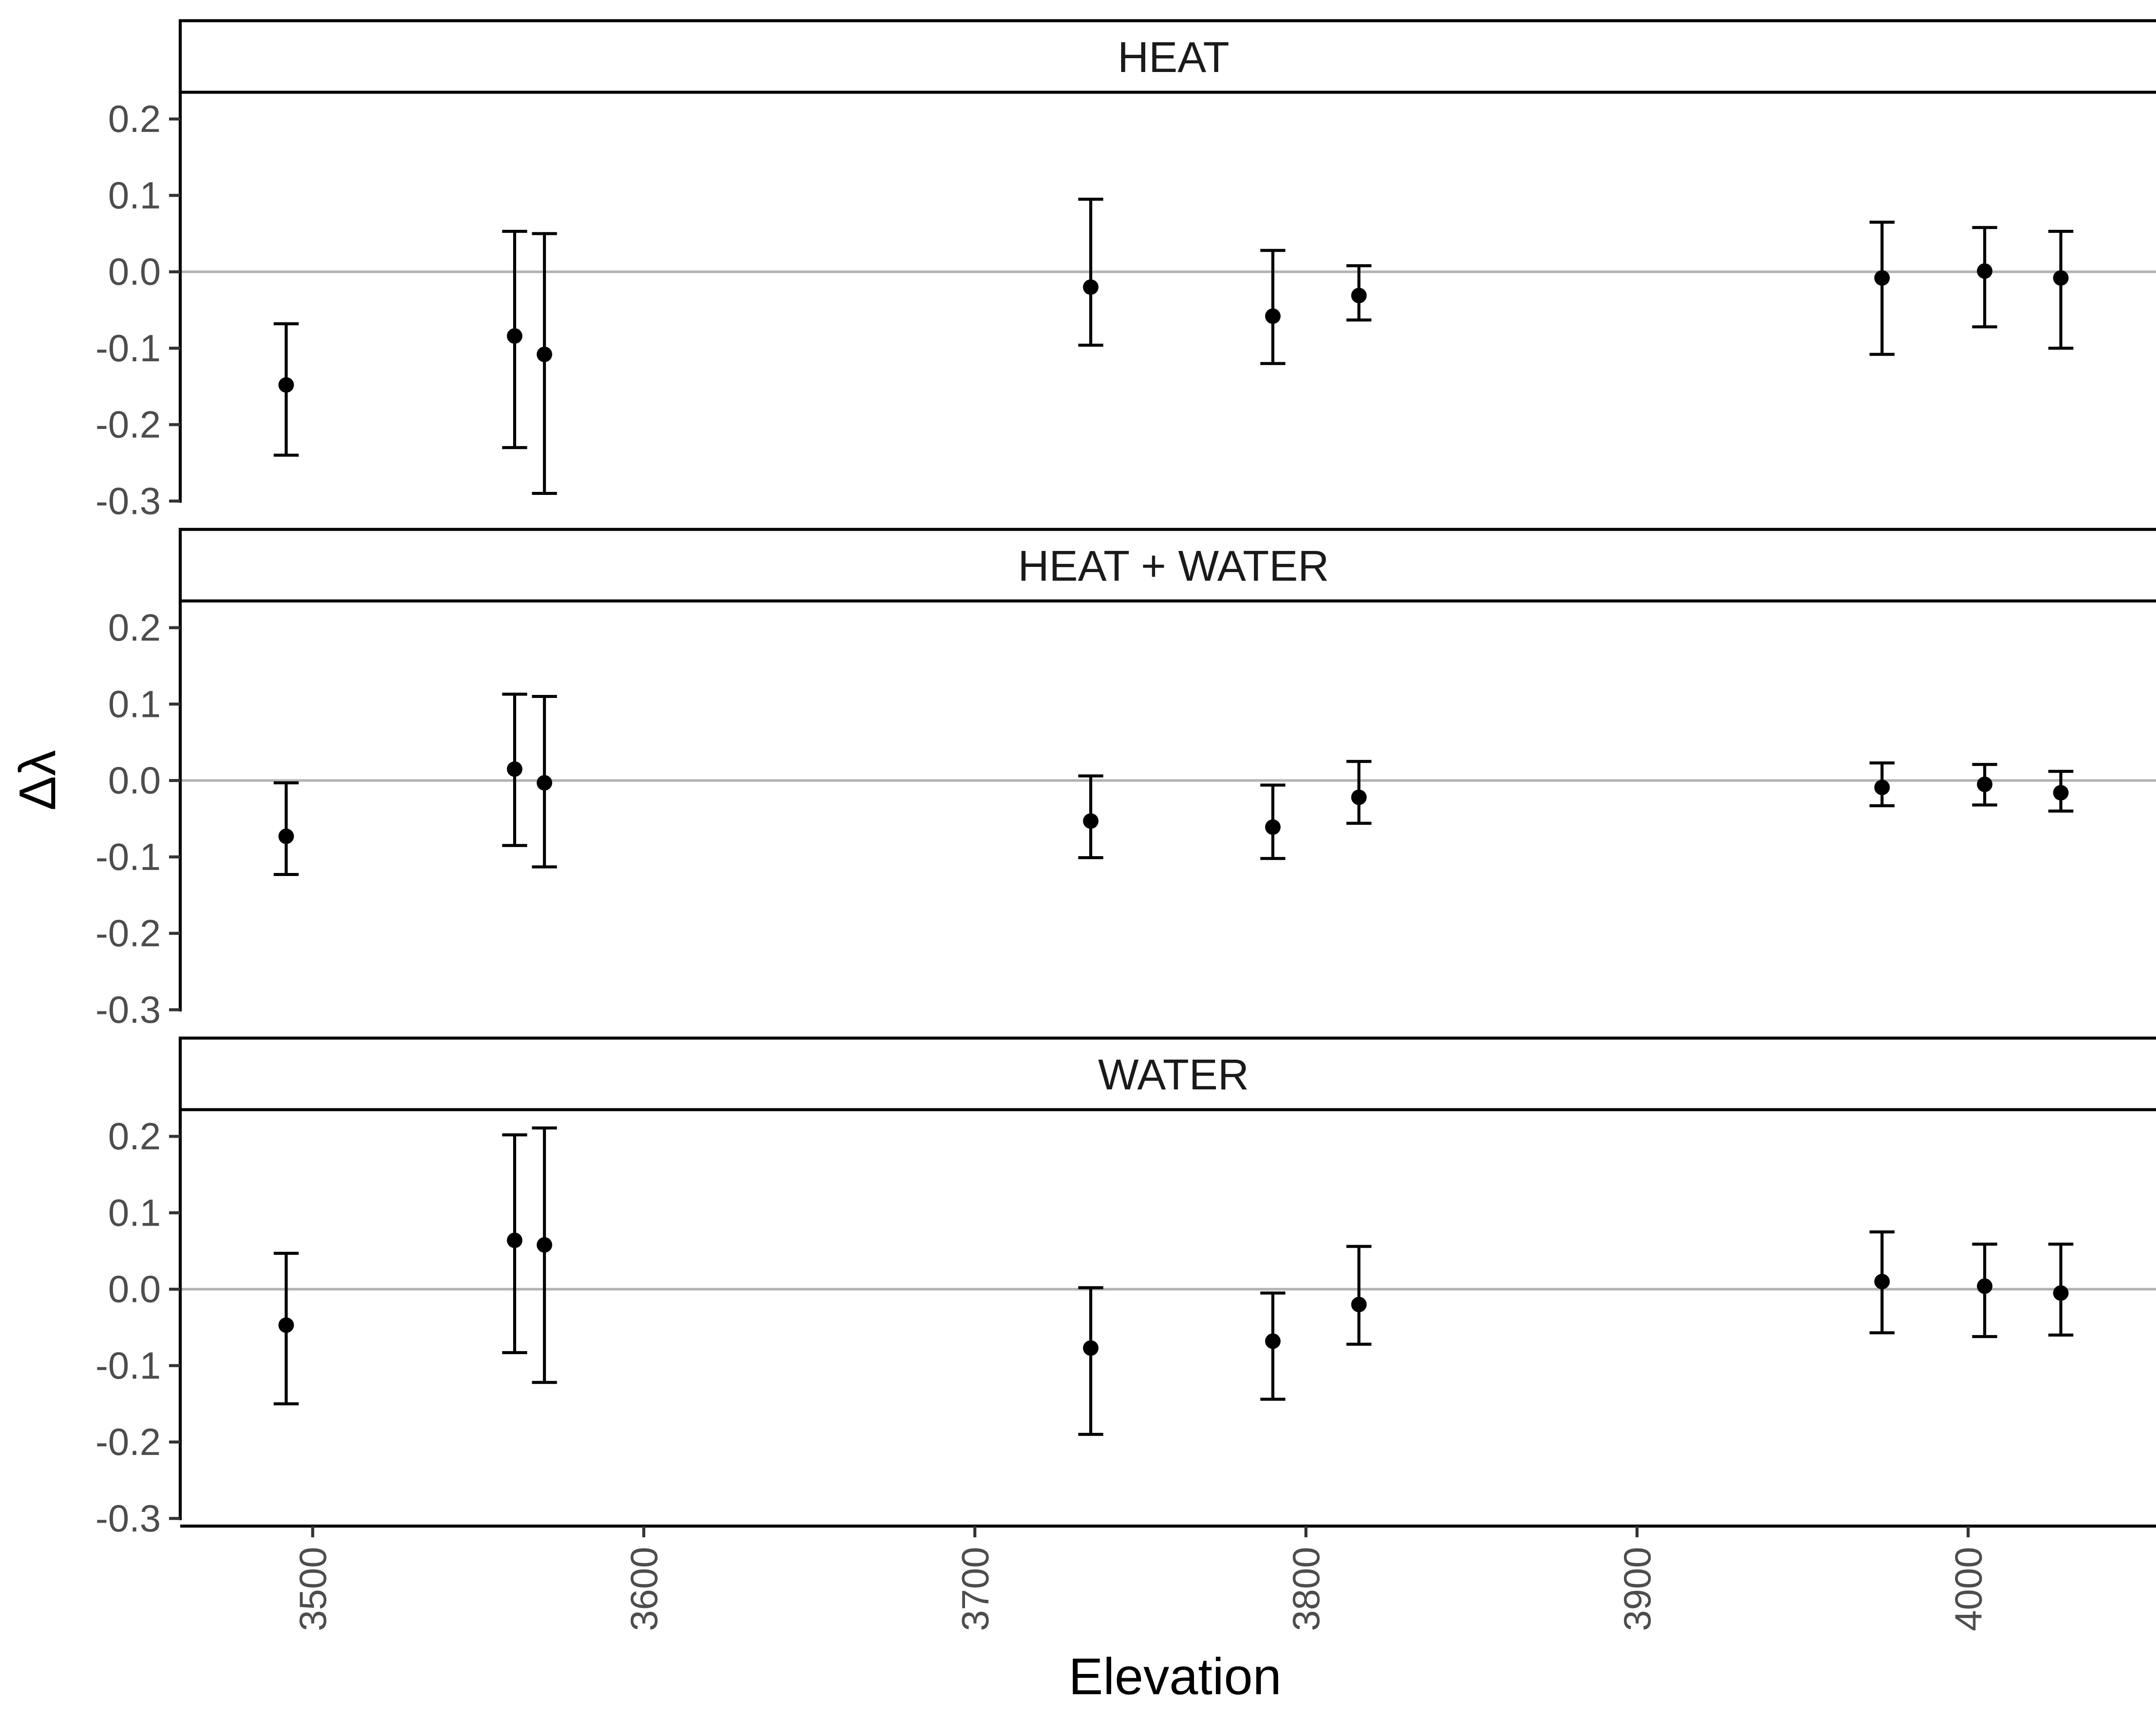  Describe the element at coordinates (1173, 566) in the screenshot. I see `facet-title: HEAT + WATER` at that location.